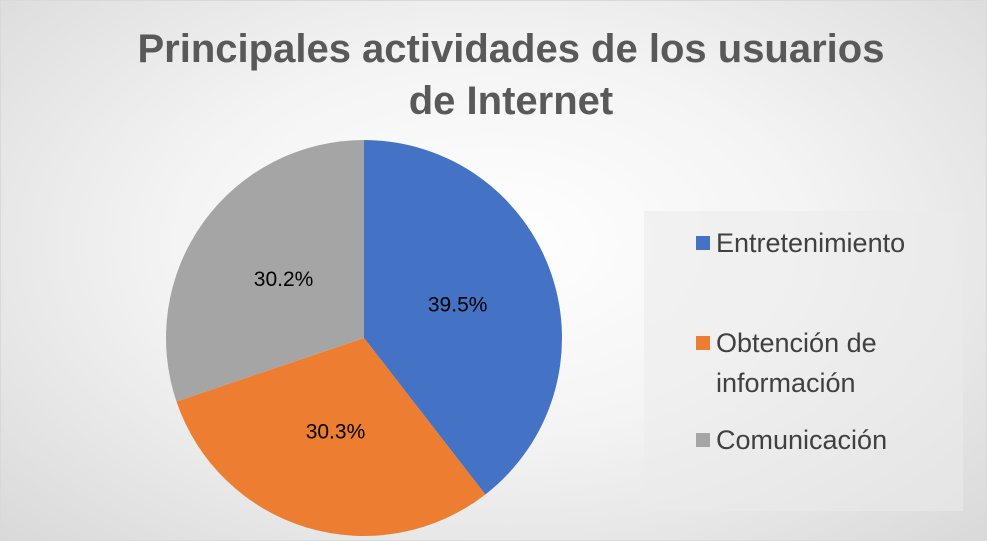  I want to click on legend-item: Obtención de información, so click(826, 363).